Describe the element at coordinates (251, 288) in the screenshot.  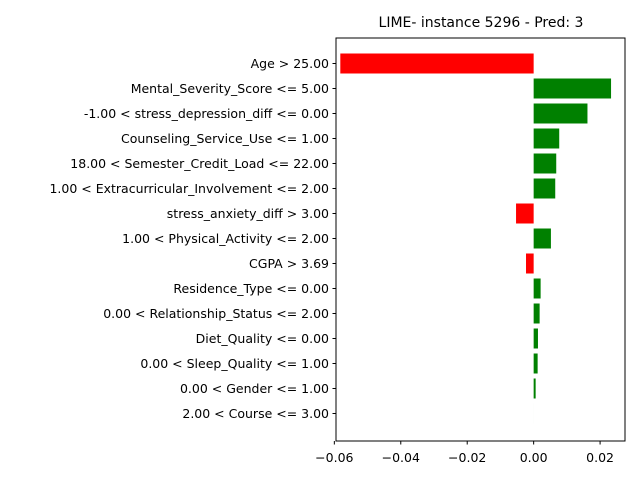
I see `y-tick-label-9: Residence_Type <= 0.00` at that location.